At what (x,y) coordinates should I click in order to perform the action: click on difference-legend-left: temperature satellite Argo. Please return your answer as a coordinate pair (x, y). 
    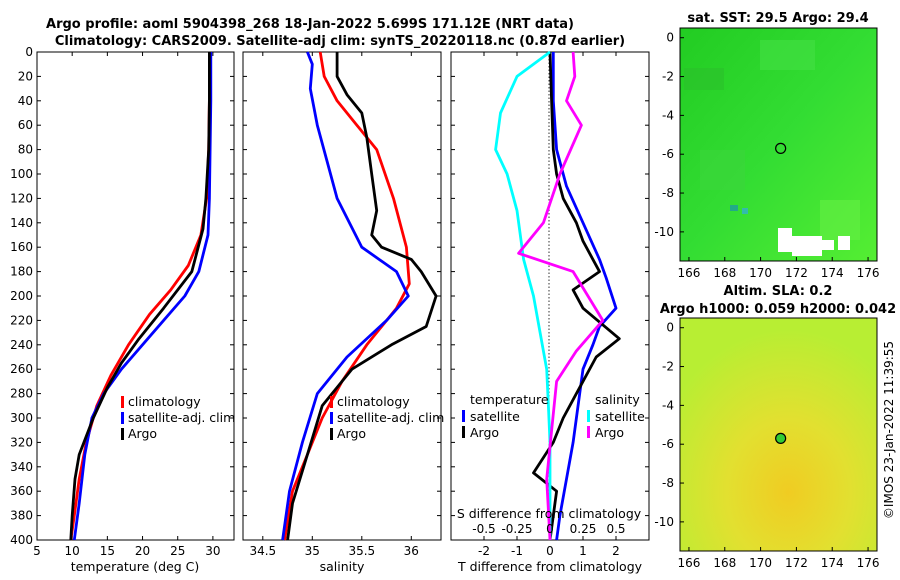
    Looking at the image, I should click on (505, 416).